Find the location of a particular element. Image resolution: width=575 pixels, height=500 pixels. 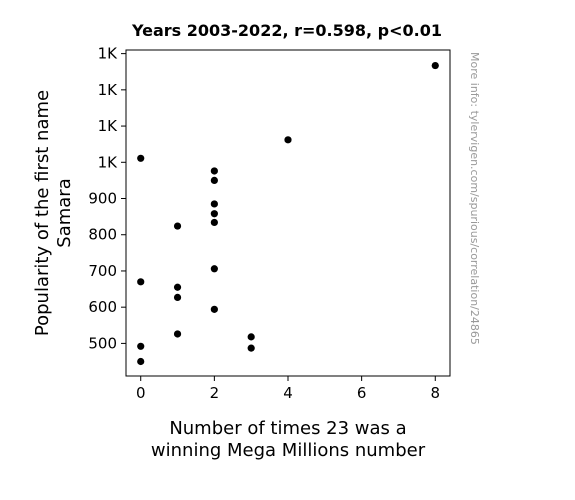

y-tick-label: 700 is located at coordinates (102, 271).